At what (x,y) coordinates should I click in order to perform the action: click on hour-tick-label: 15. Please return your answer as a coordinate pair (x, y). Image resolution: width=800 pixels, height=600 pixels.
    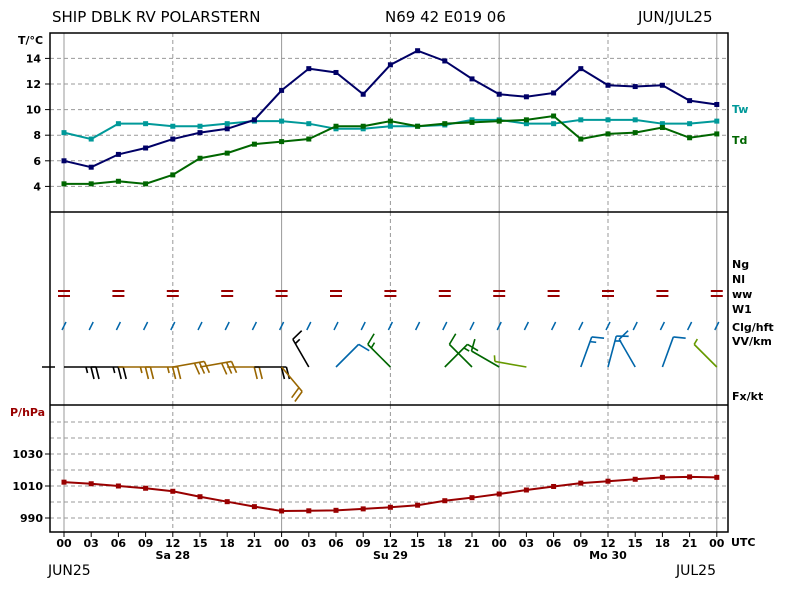
    Looking at the image, I should click on (635, 543).